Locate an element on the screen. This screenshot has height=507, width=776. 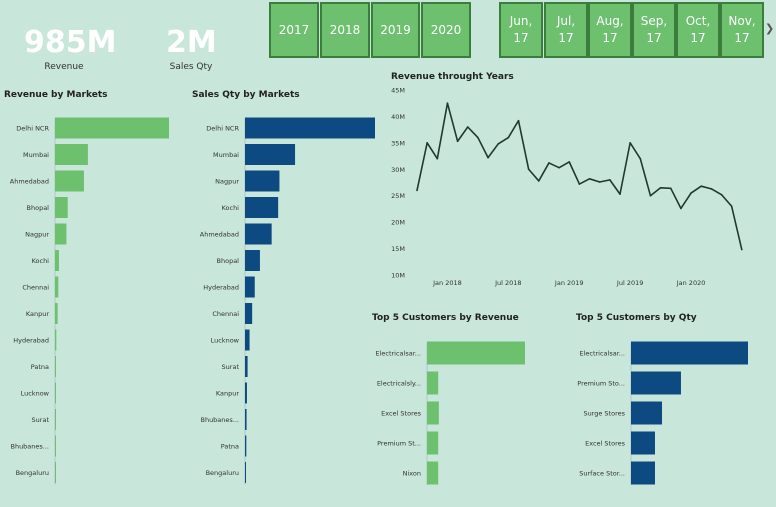
year-2019-button: 2019 is located at coordinates (395, 30).